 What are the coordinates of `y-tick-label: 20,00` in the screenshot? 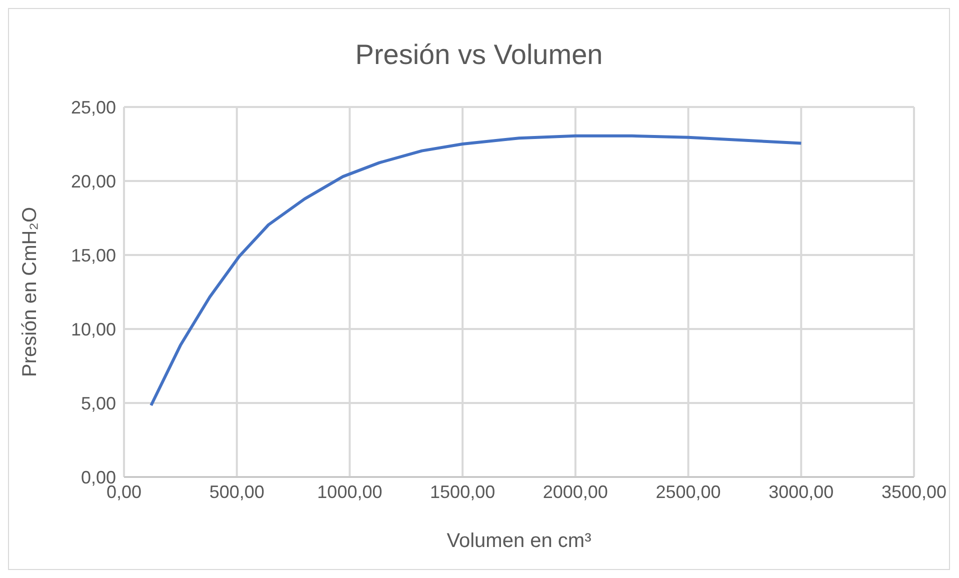 It's located at (93, 181).